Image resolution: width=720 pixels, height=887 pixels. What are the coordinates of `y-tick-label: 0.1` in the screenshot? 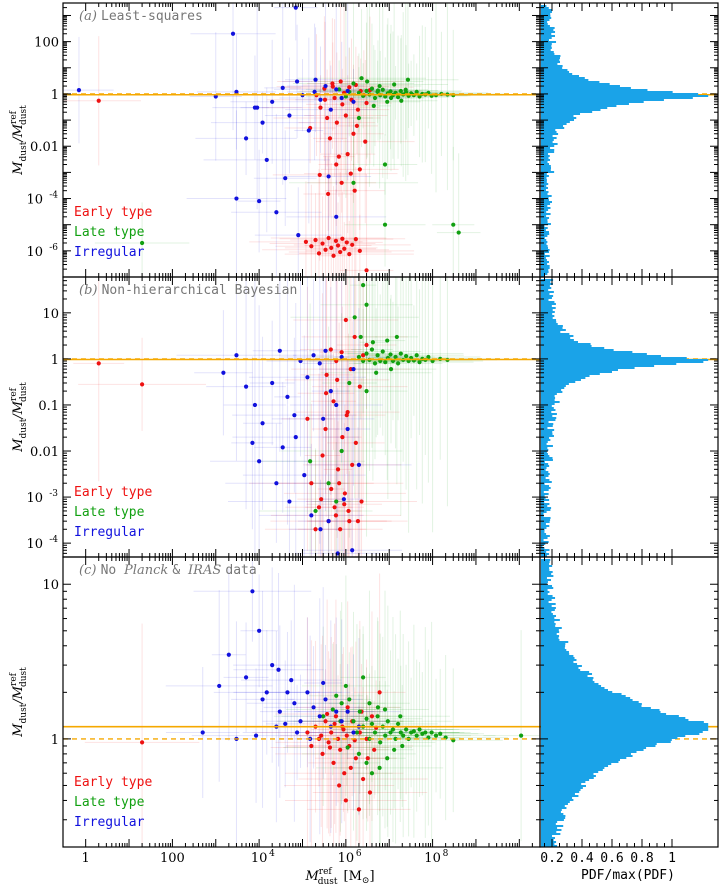 It's located at (48, 406).